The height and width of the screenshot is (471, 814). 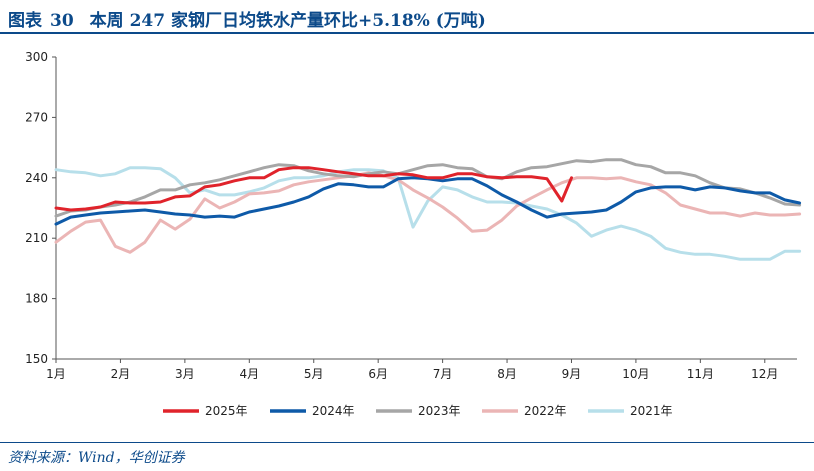 I want to click on y-tick-label: 270, so click(x=36, y=117).